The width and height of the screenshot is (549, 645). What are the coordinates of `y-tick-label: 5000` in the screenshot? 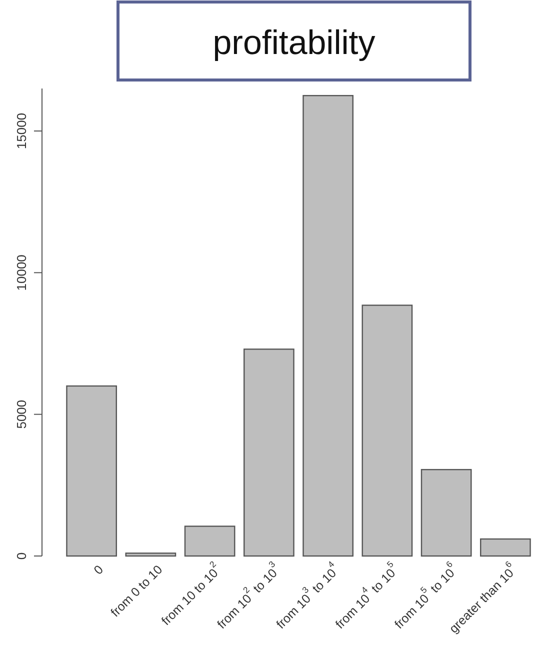 It's located at (21, 414).